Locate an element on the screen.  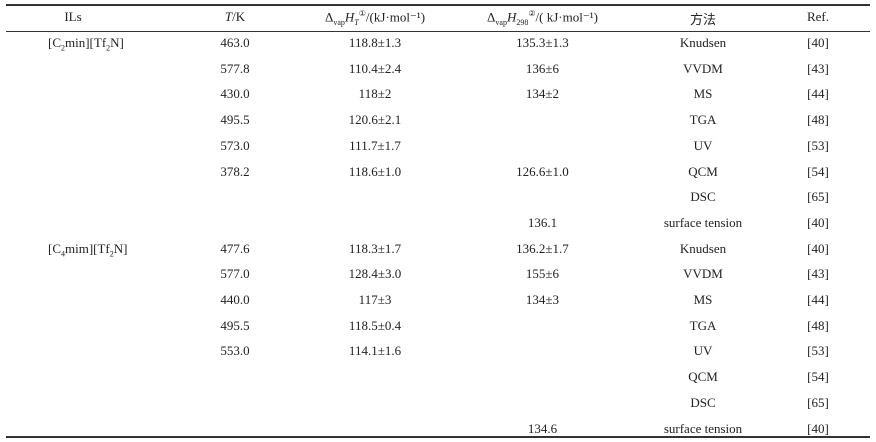
cell-enthalpy-t: 118.5±0.4 is located at coordinates (375, 325).